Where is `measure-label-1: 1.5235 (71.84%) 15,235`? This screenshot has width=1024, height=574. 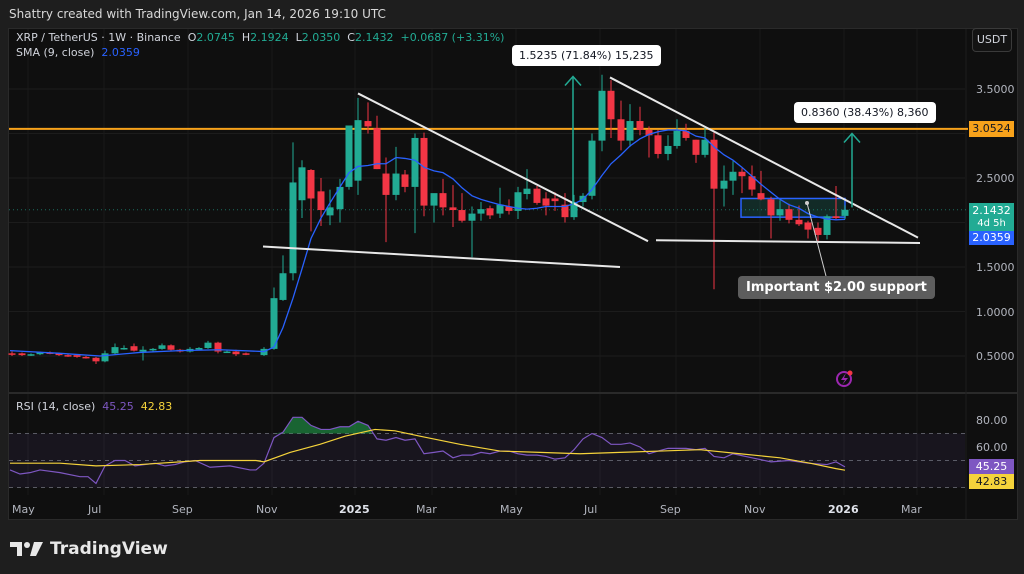
measure-label-1: 1.5235 (71.84%) 15,235 is located at coordinates (586, 55).